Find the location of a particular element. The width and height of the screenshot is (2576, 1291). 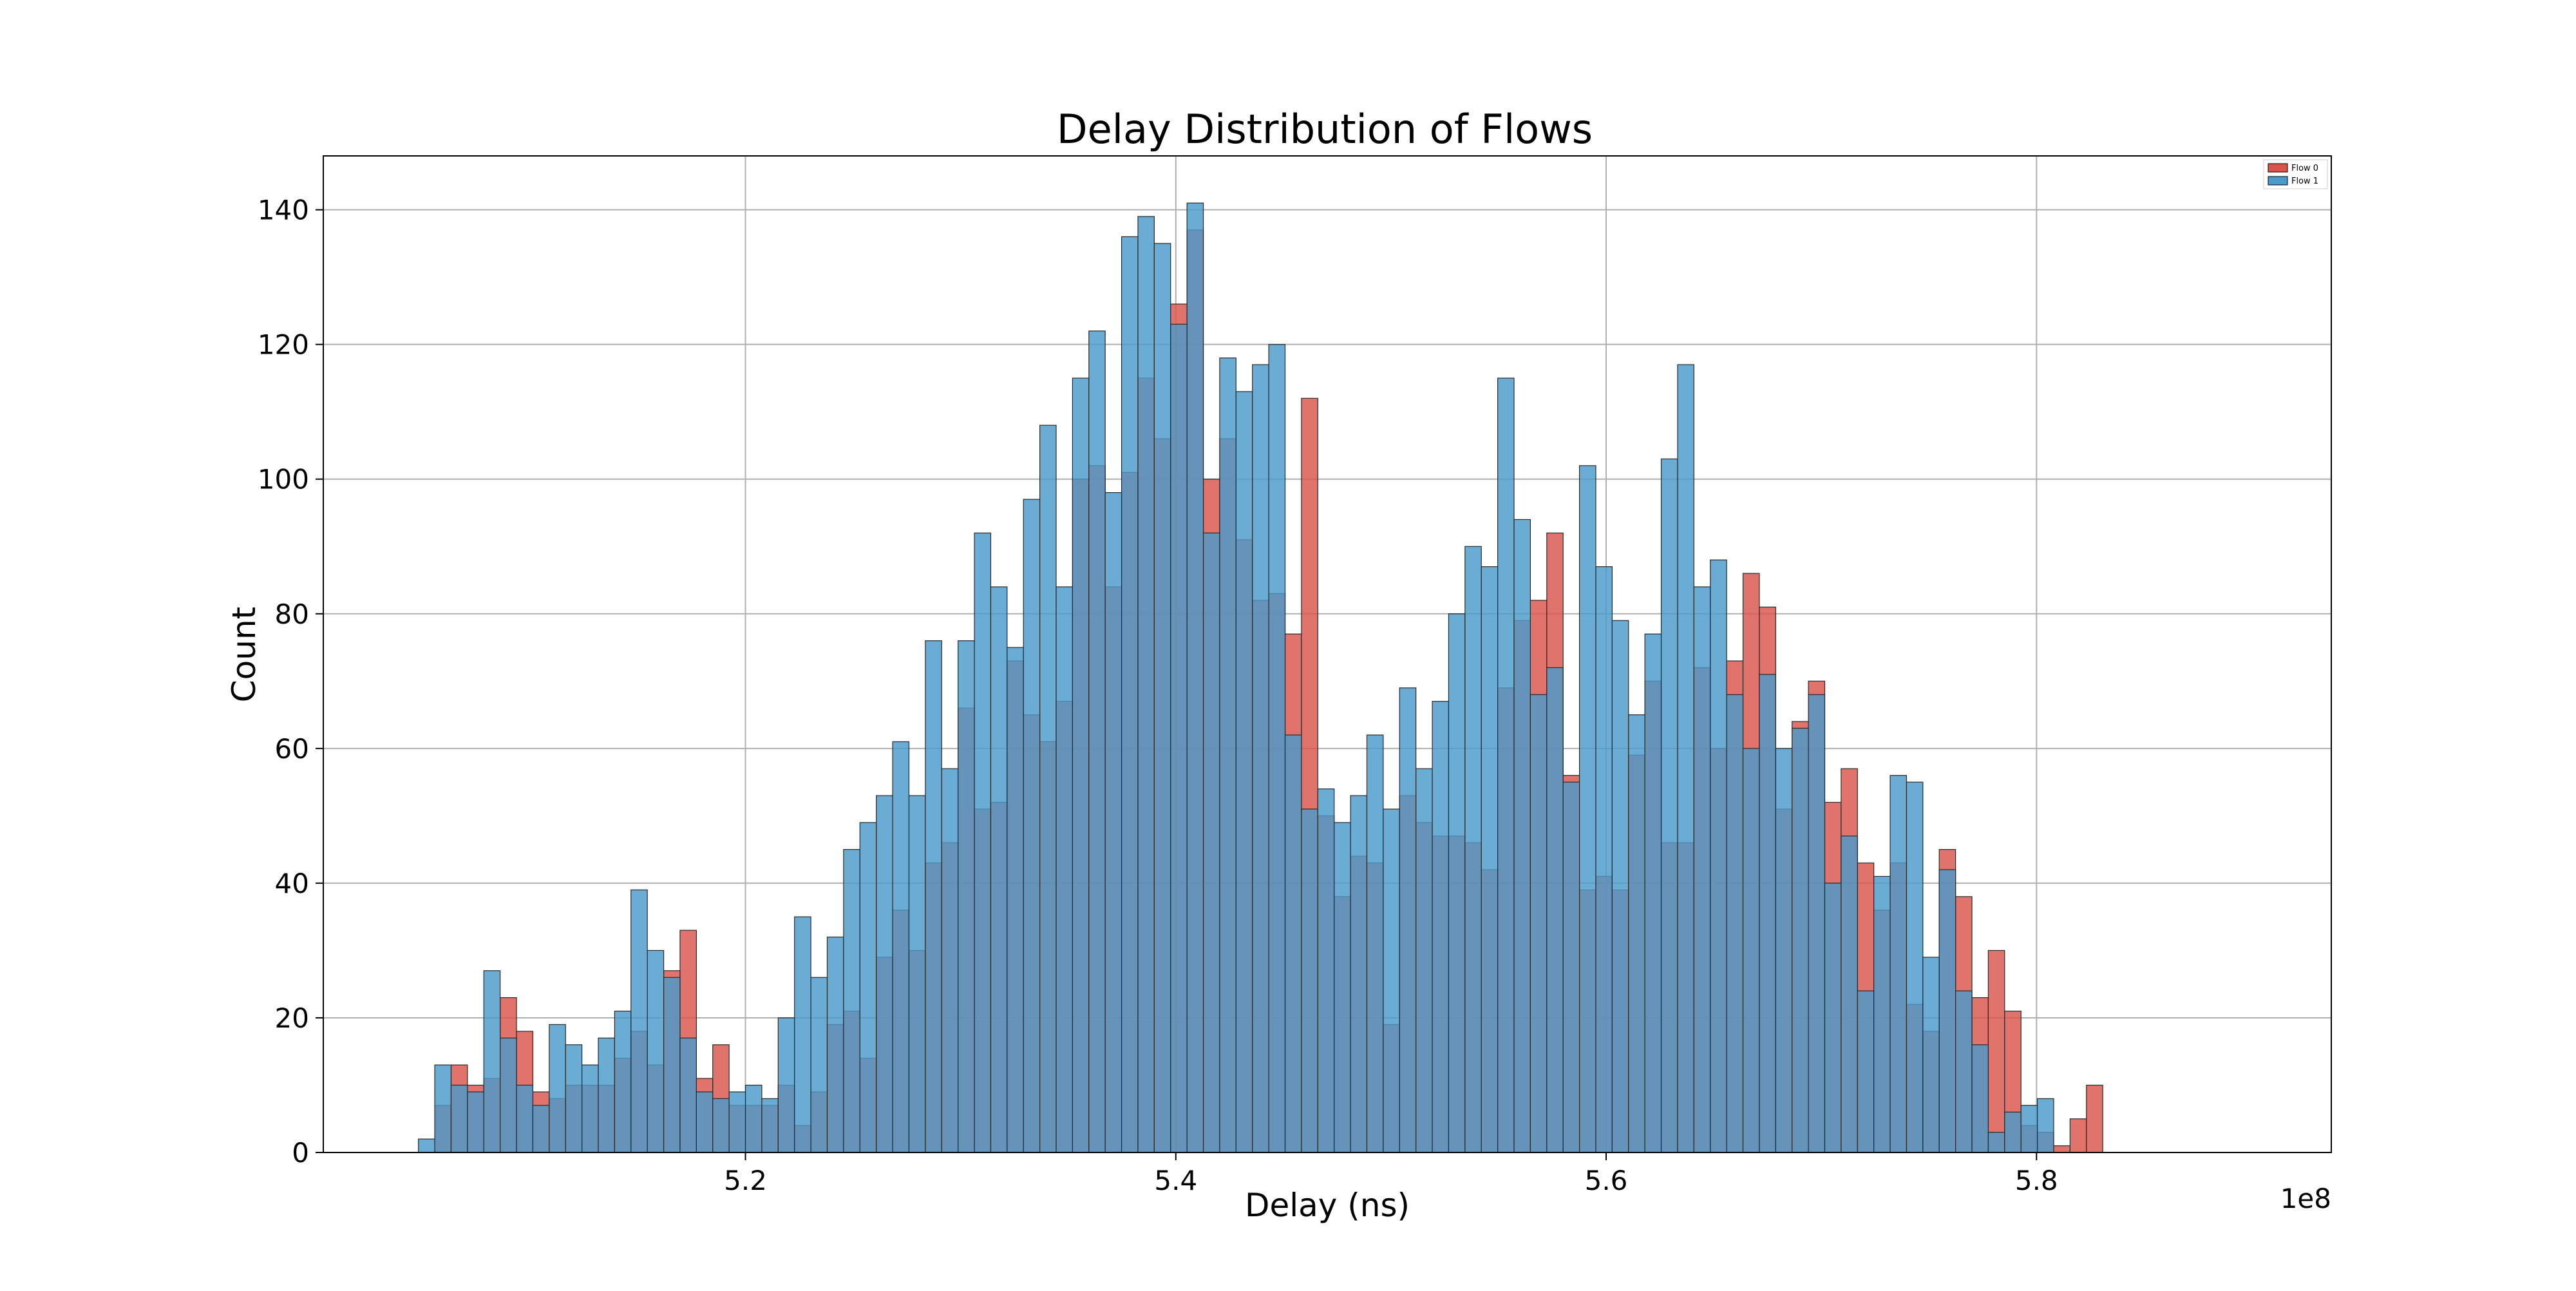

x-tick-label: 5.6 is located at coordinates (1607, 1180).